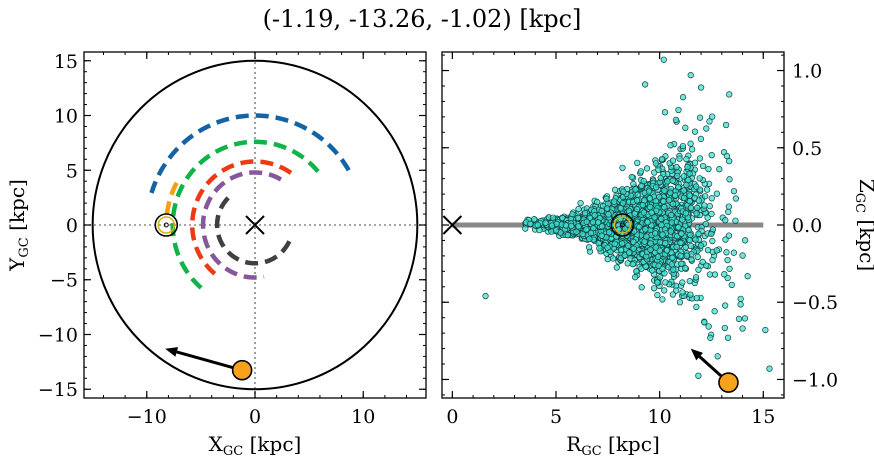  I want to click on motion-arrow-head, so click(696, 354).